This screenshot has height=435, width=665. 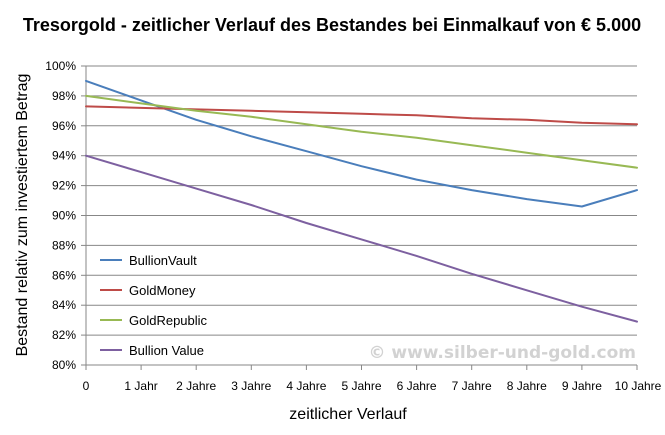 I want to click on x-tick-label: 1 Jahr, so click(x=140, y=386).